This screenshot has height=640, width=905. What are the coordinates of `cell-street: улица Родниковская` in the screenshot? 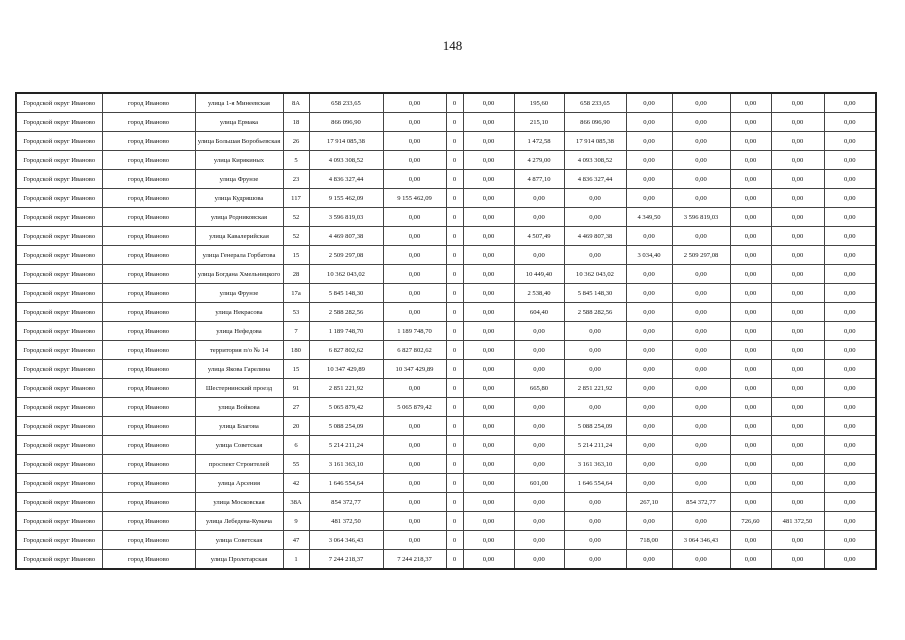 It's located at (239, 217).